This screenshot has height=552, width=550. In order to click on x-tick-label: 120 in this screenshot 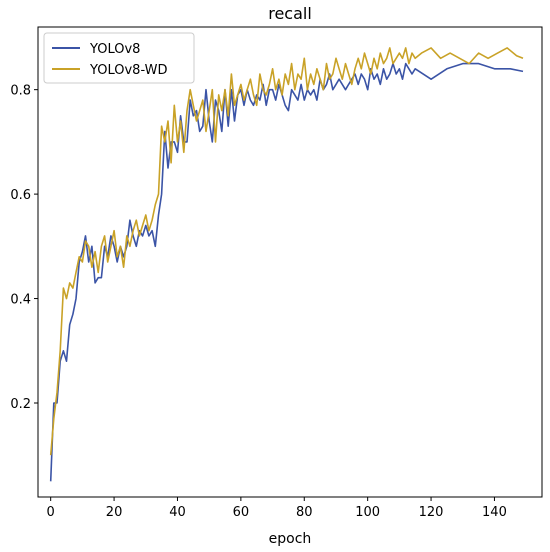, I will do `click(431, 512)`.